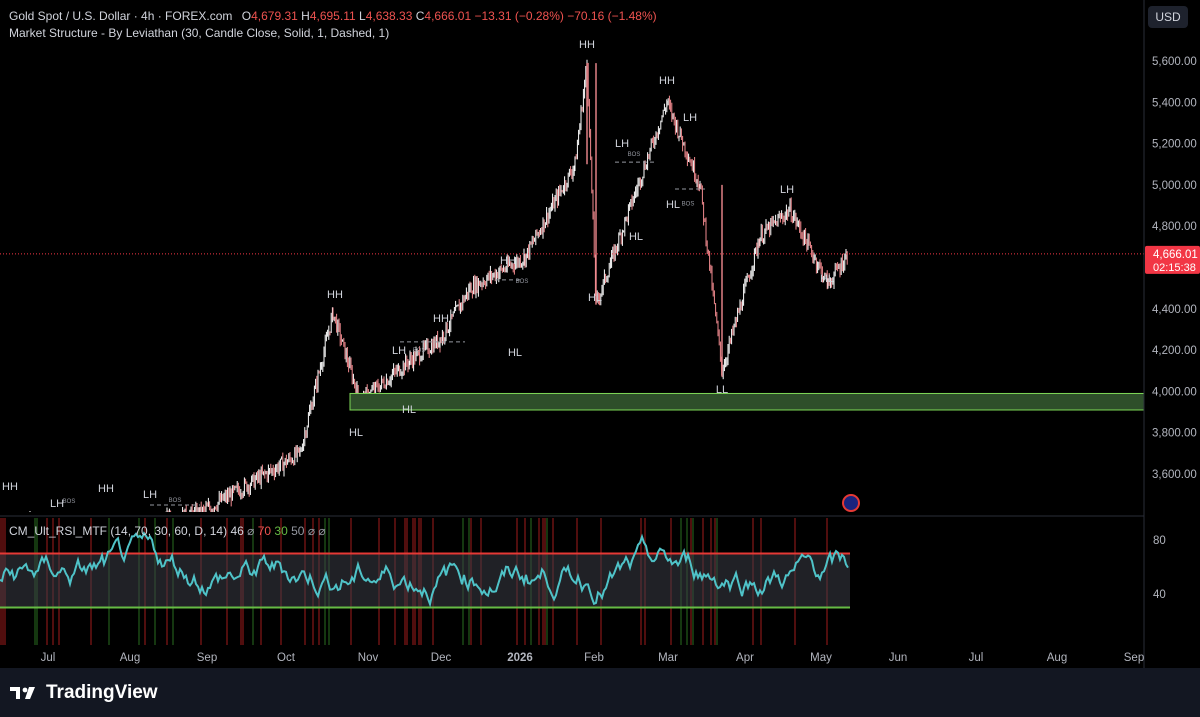 The height and width of the screenshot is (717, 1200). Describe the element at coordinates (1174, 310) in the screenshot. I see `price-tick: 4,400.00` at that location.